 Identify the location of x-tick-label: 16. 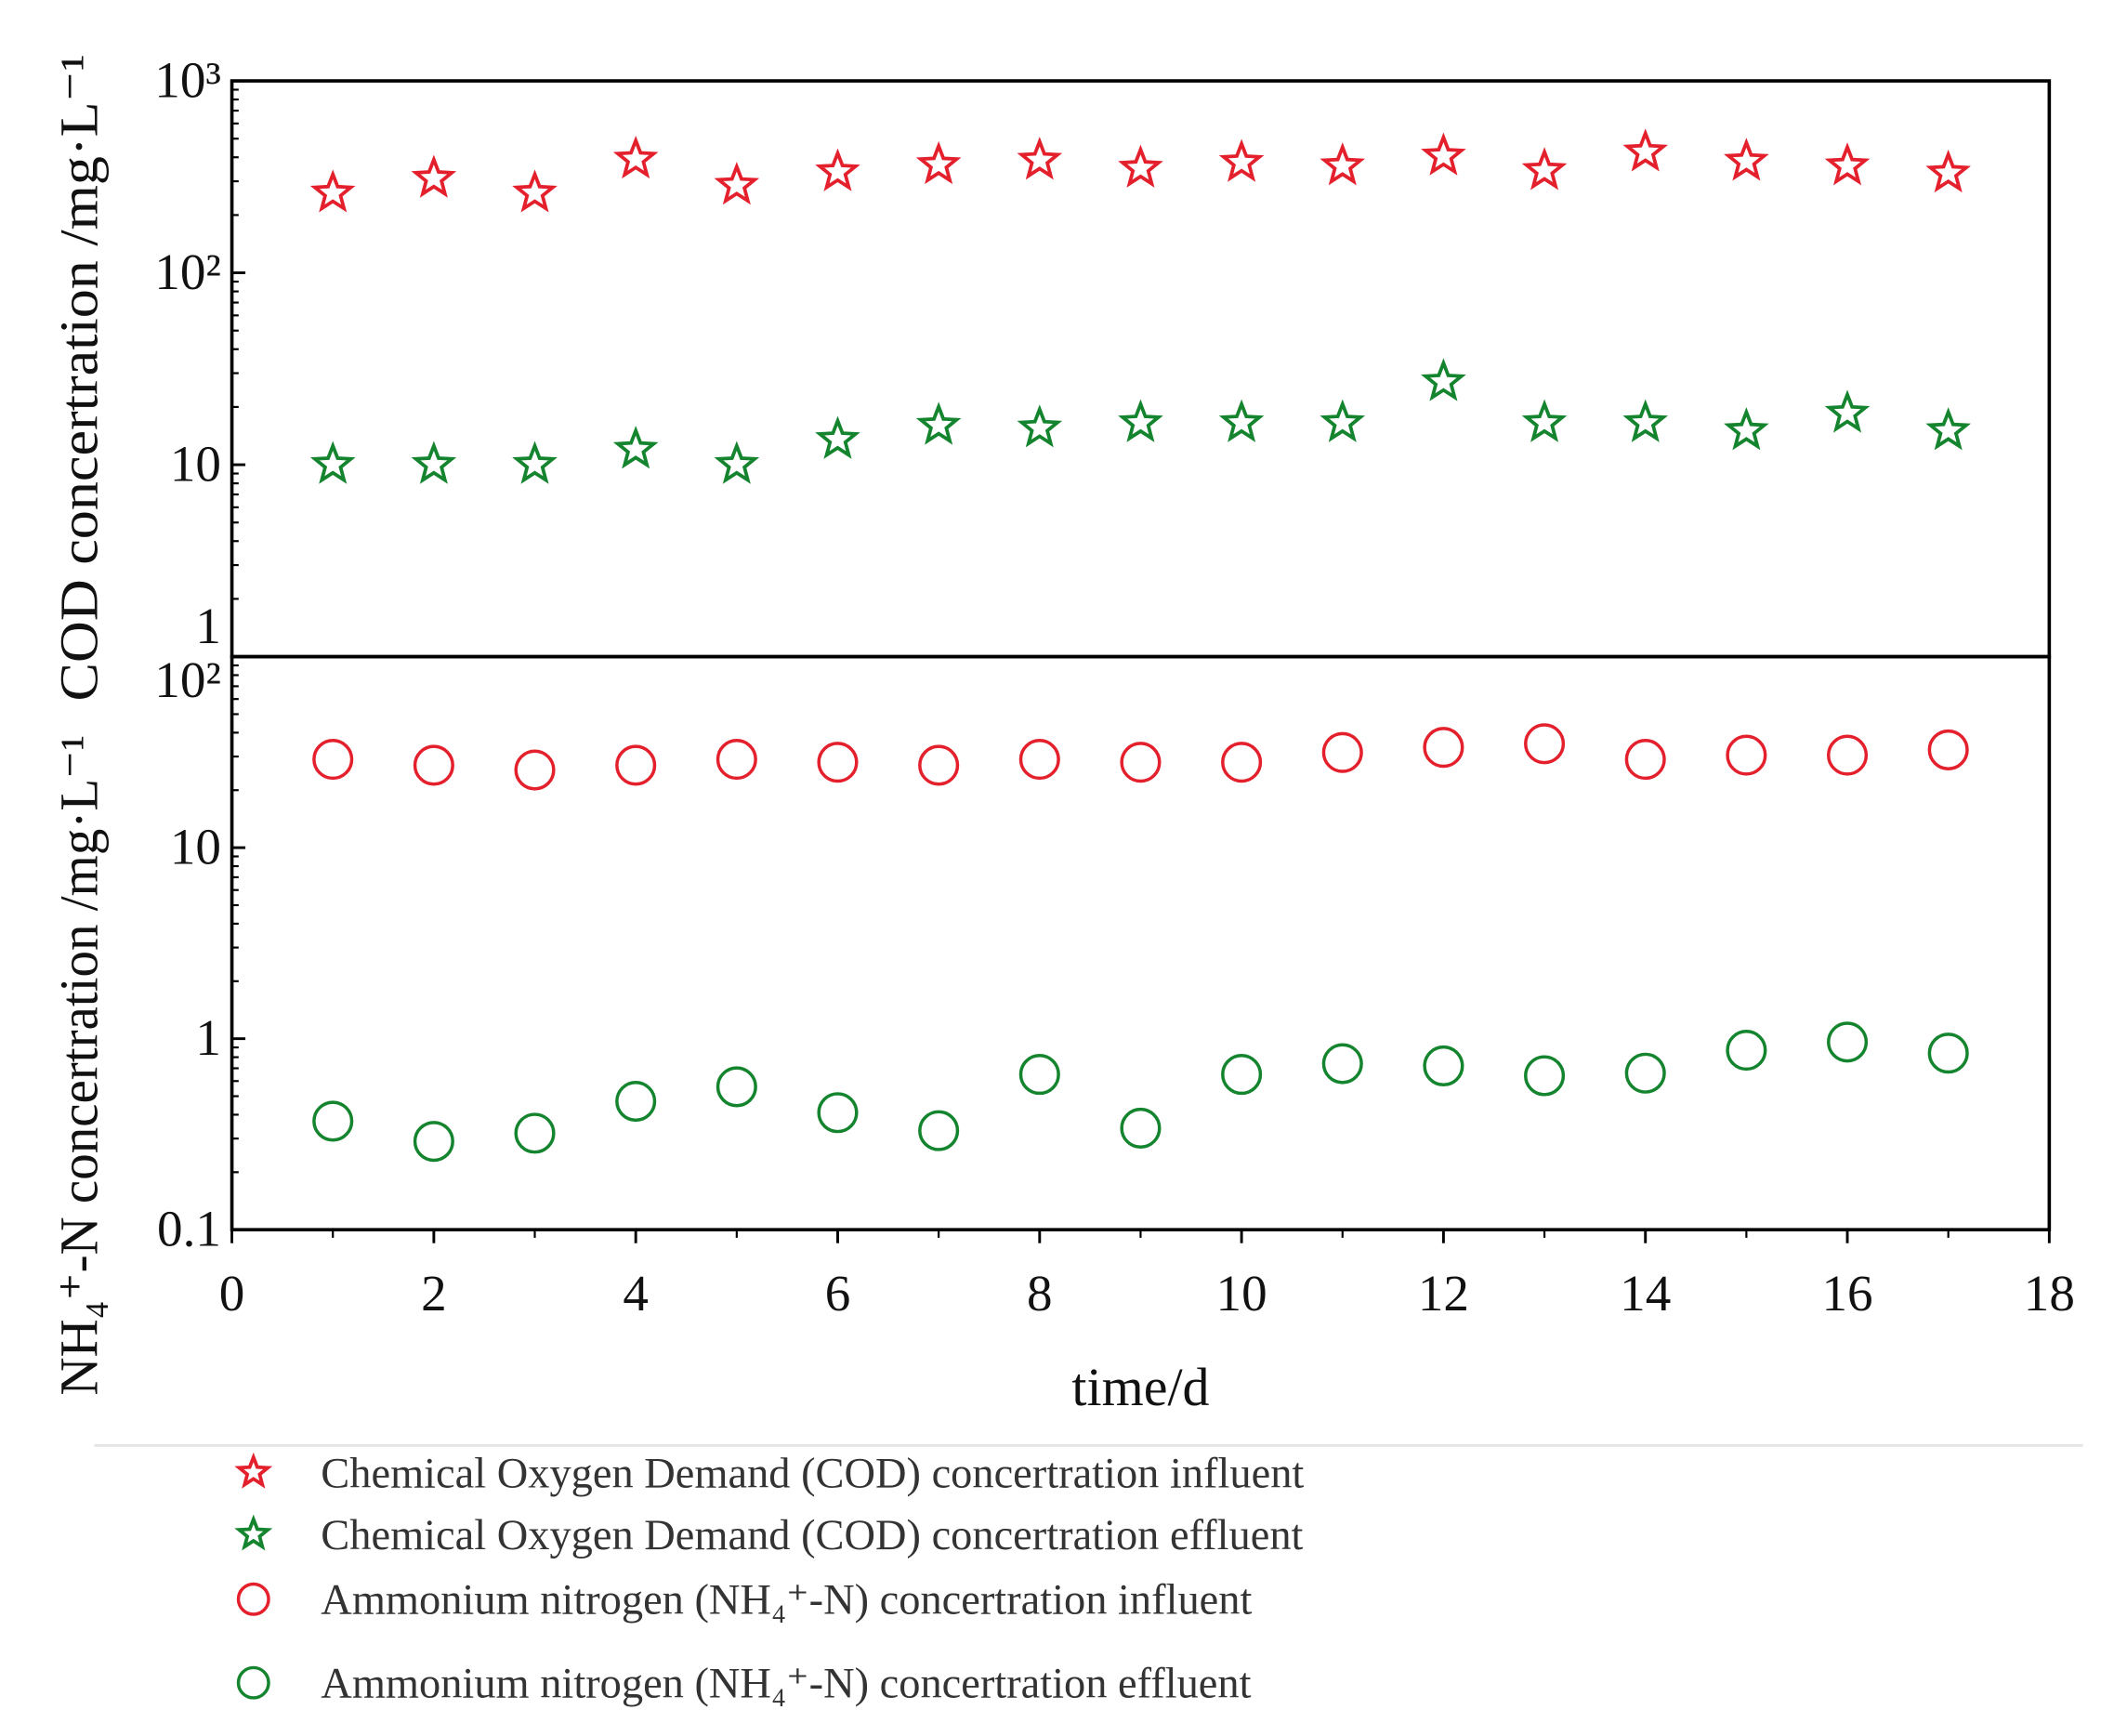
(1846, 1293).